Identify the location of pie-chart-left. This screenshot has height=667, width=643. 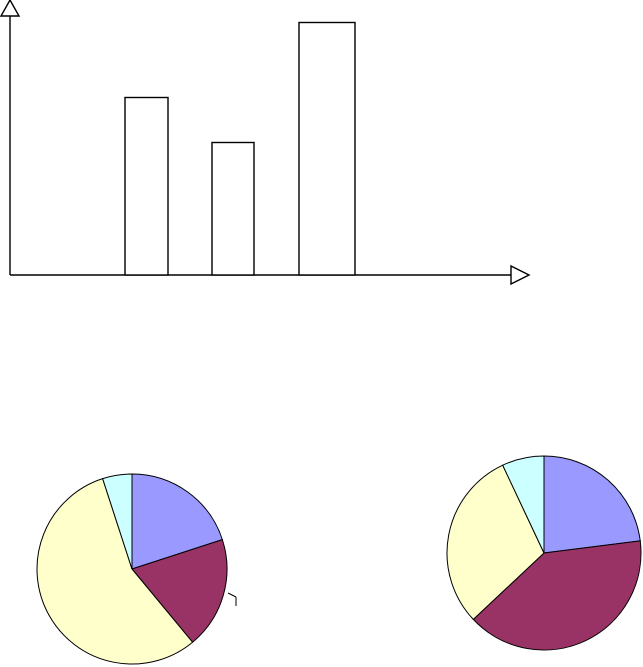
(132, 569).